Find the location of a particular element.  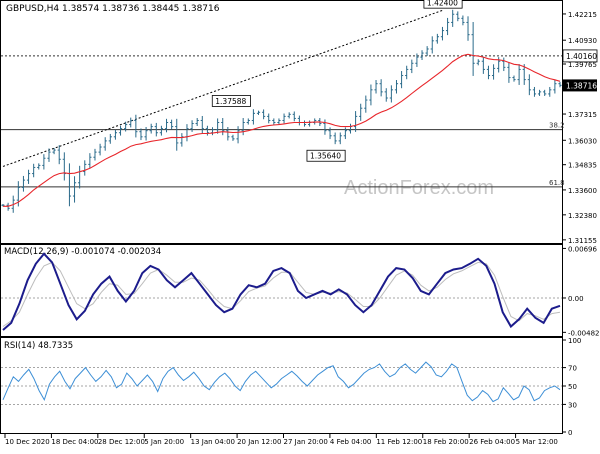

x-tick-label: 27 Jan 20:00 is located at coordinates (306, 442).